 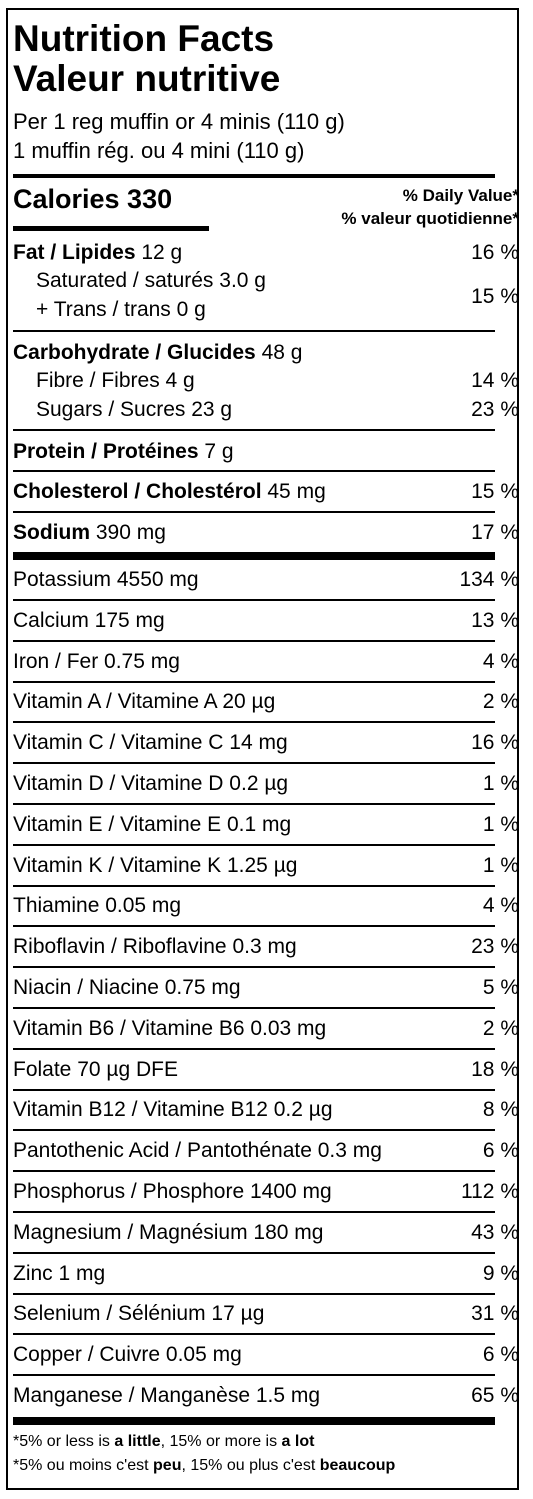 I want to click on micronutrient-pct: 18 %, so click(x=495, y=1069).